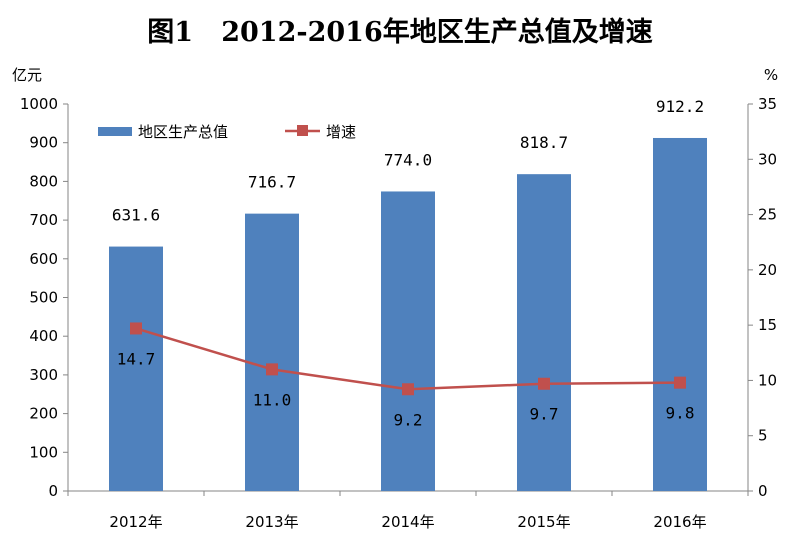 The image size is (800, 549). Describe the element at coordinates (400, 32) in the screenshot. I see `chart-title: 图1 2012-2016年地区生产总值及增速` at that location.